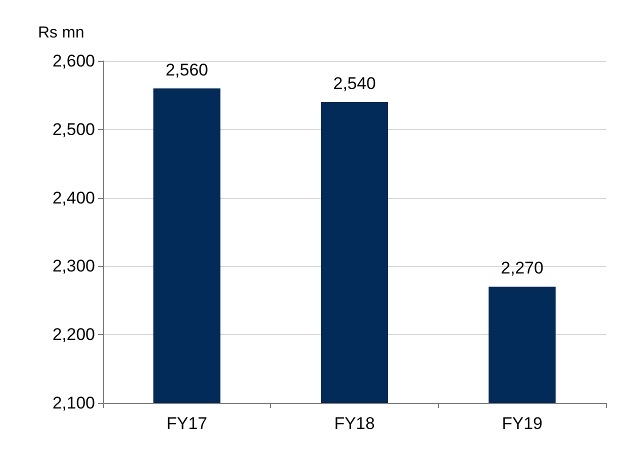 This screenshot has width=628, height=449. Describe the element at coordinates (73, 403) in the screenshot. I see `y-tick-label: 2,100` at that location.